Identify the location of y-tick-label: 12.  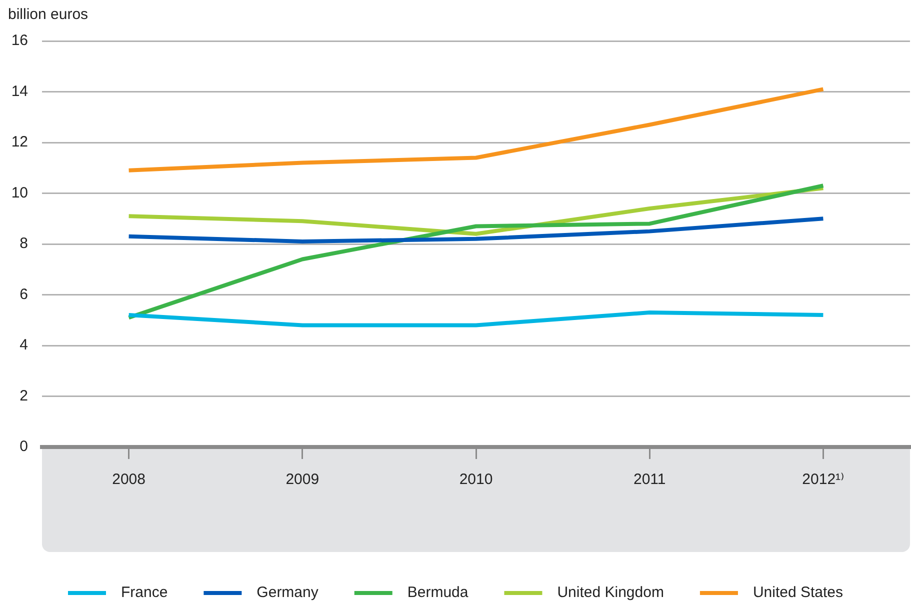
(19, 142).